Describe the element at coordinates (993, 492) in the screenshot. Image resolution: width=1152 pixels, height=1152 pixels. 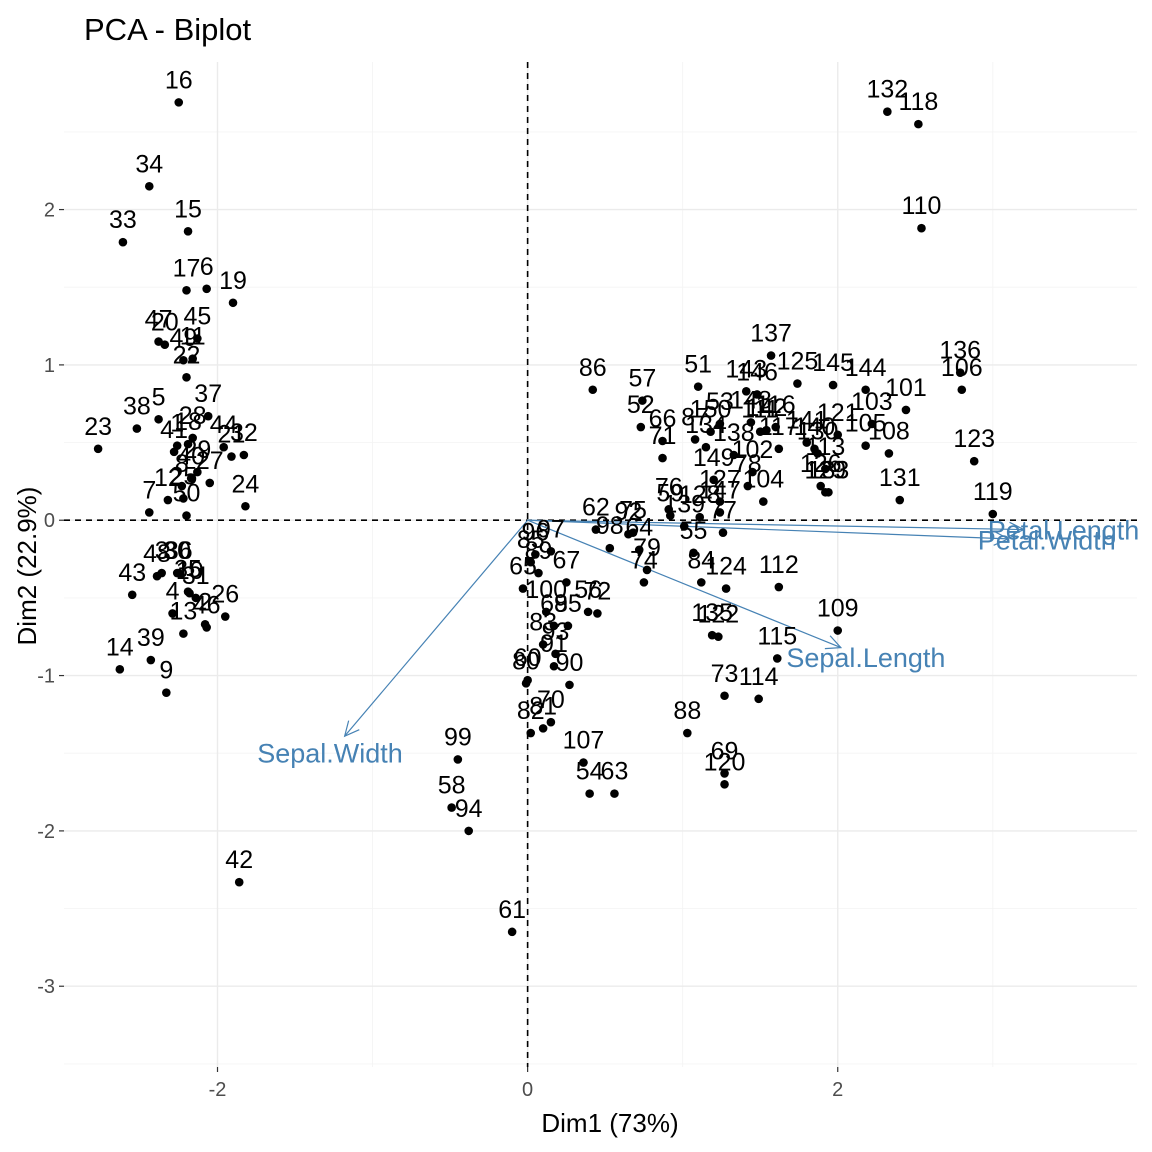
I see `observation-label: 119` at that location.